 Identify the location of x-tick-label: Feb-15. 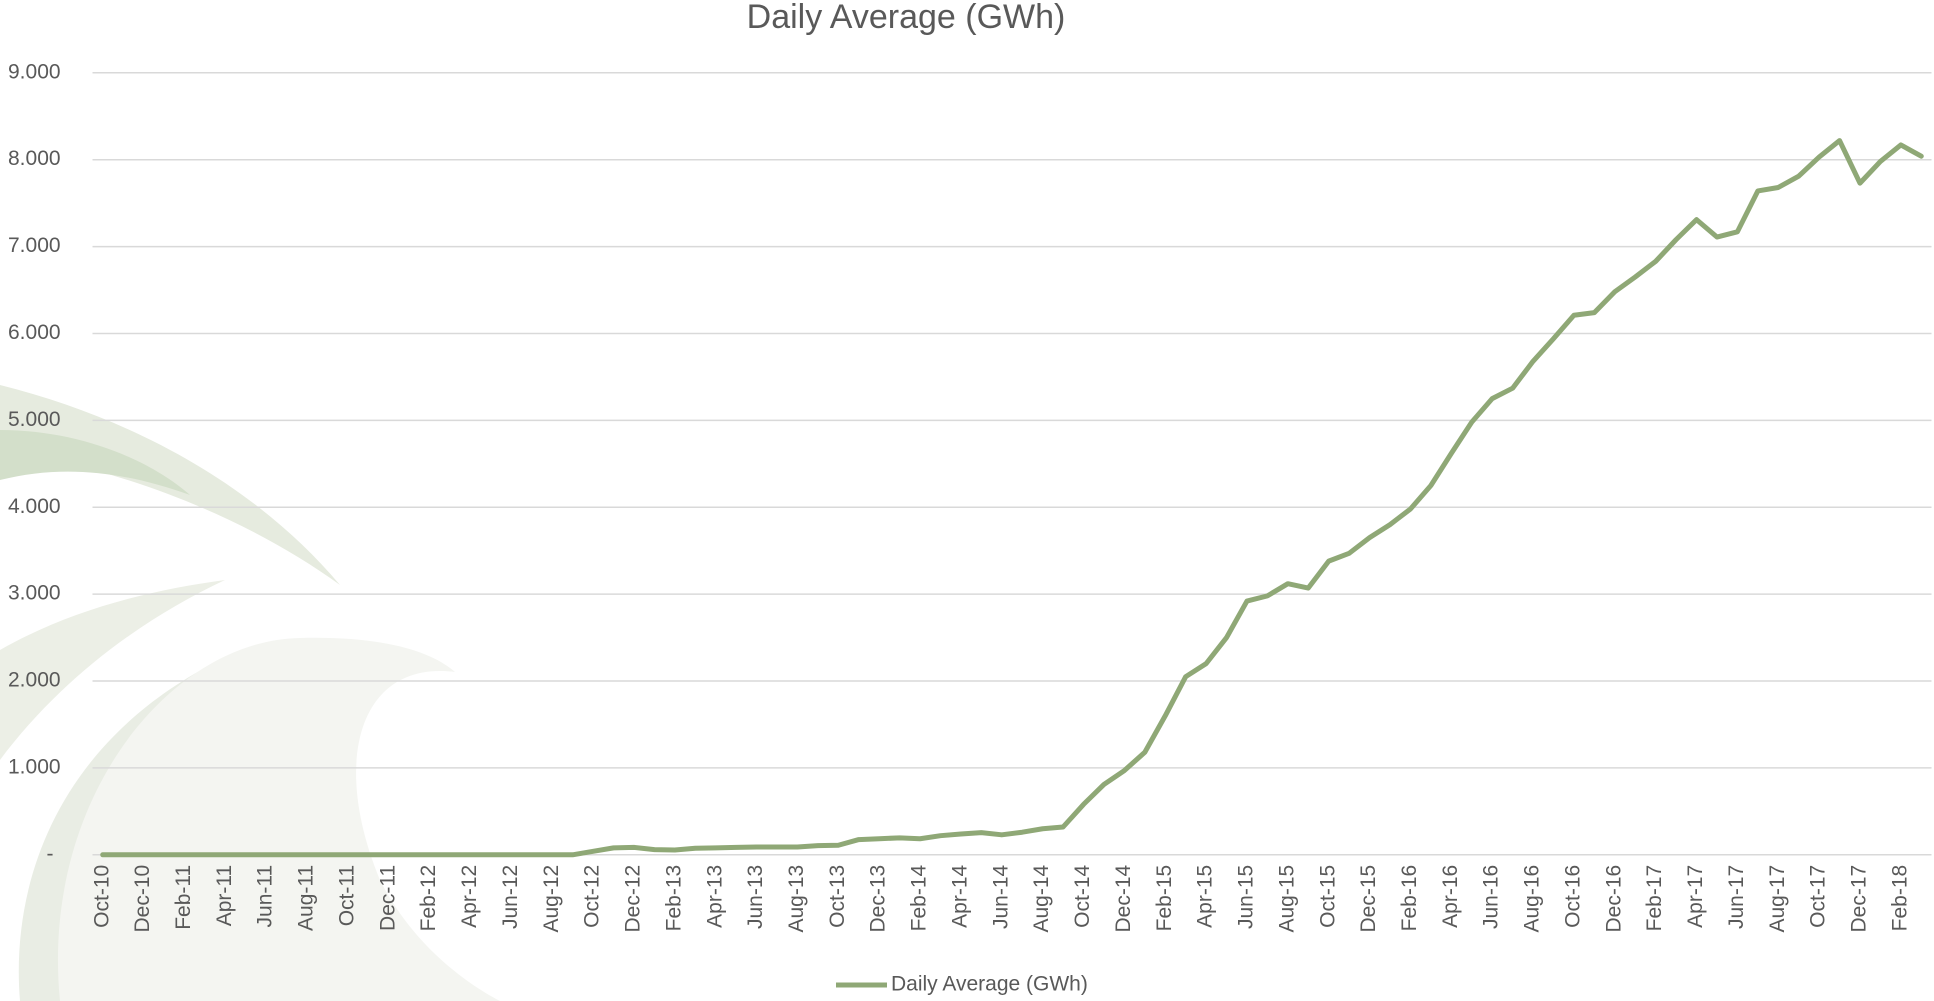
(1164, 898).